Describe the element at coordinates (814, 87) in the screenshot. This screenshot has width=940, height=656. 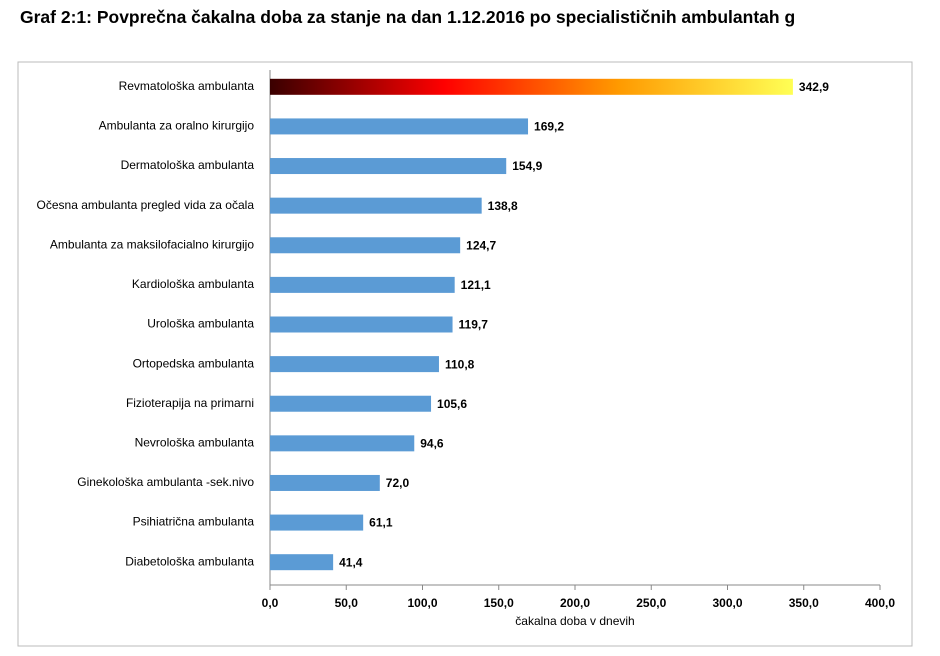
I see `value-label: 342,9` at that location.